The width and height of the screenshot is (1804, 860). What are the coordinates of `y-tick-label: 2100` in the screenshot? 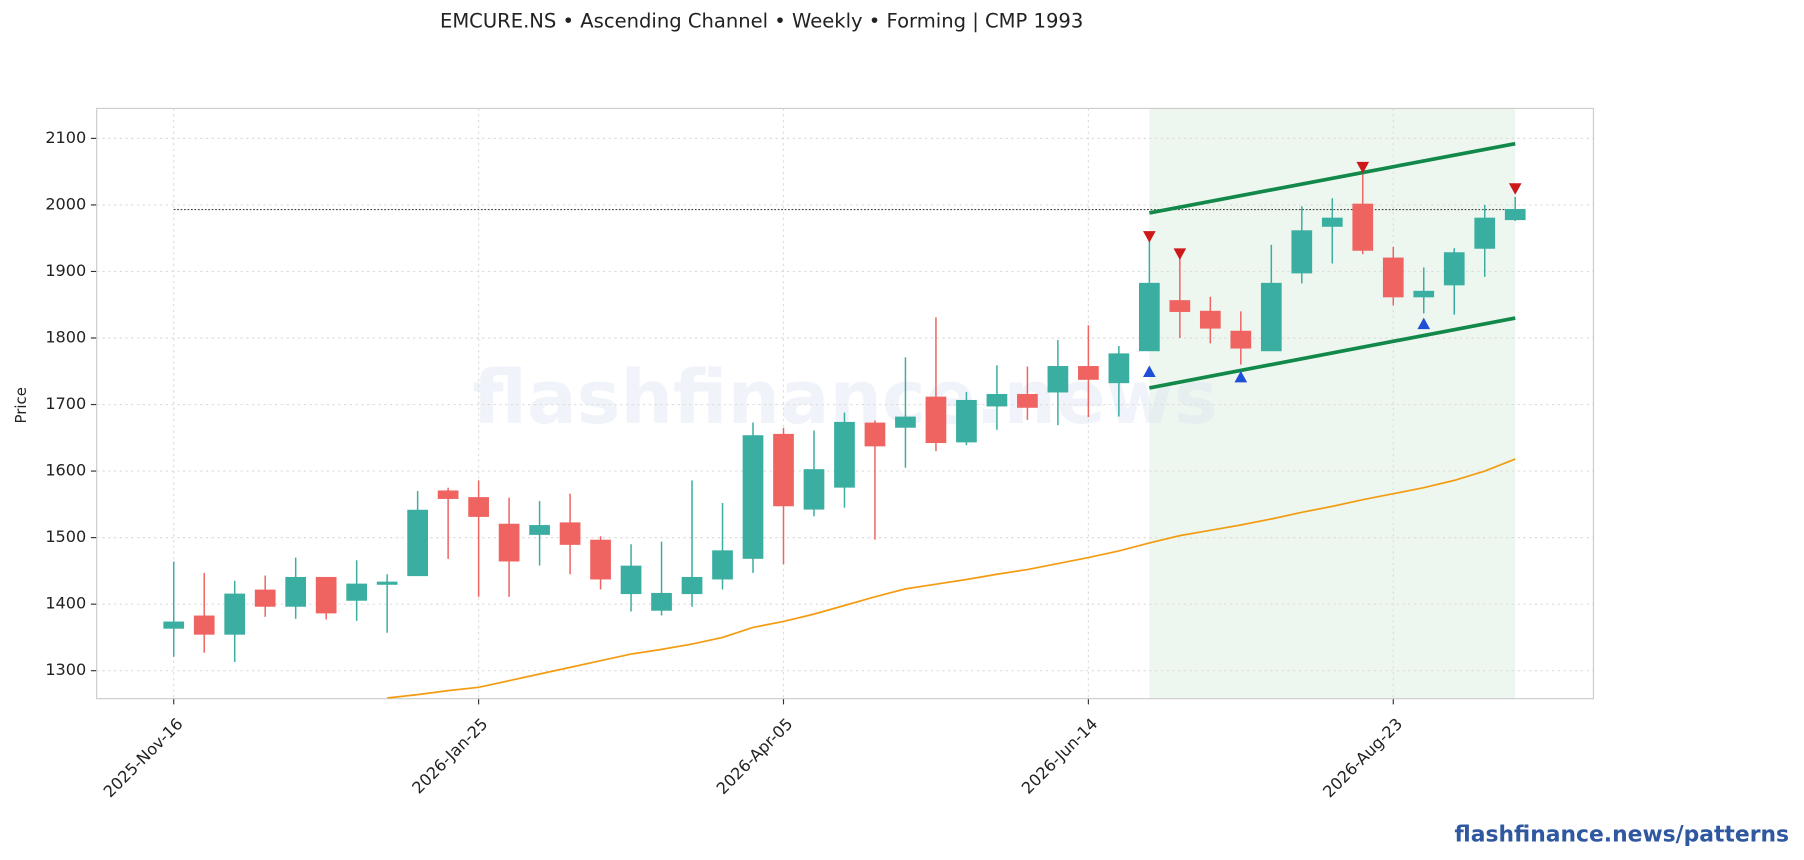 It's located at (65, 137).